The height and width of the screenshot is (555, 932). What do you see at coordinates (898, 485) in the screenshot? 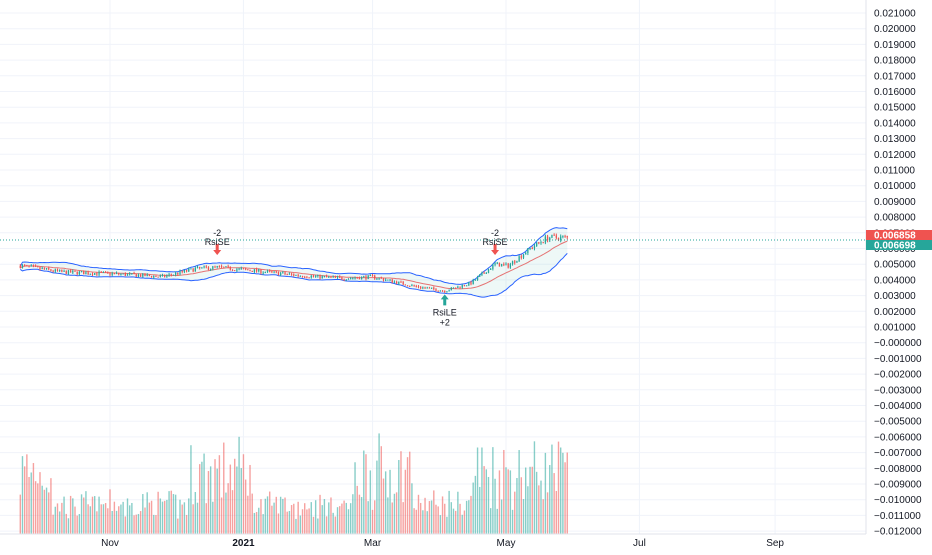
I see `y-tick-label: −0.009000` at bounding box center [898, 485].